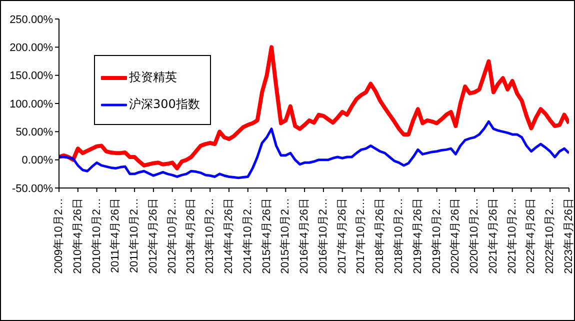 This screenshot has width=575, height=321. I want to click on y-tick-label: 250.00%, so click(32, 20).